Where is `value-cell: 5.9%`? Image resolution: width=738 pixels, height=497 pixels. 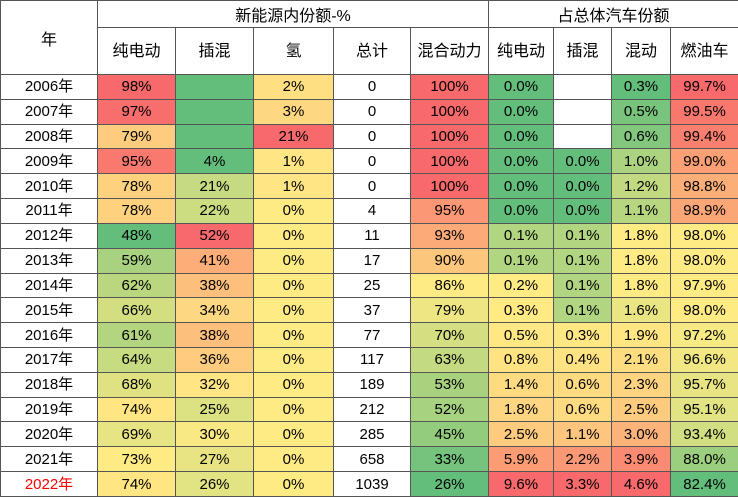
value-cell: 5.9% is located at coordinates (521, 459).